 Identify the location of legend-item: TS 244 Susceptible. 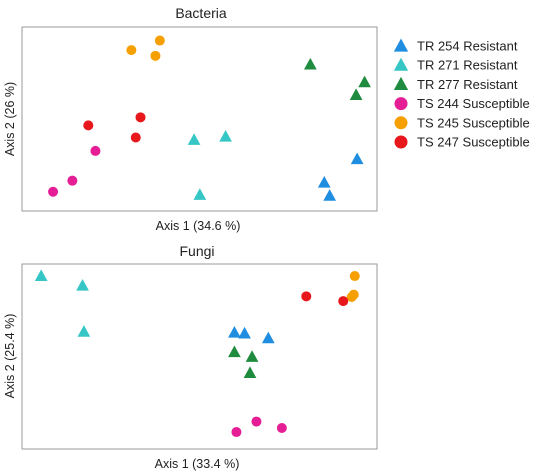
(462, 103).